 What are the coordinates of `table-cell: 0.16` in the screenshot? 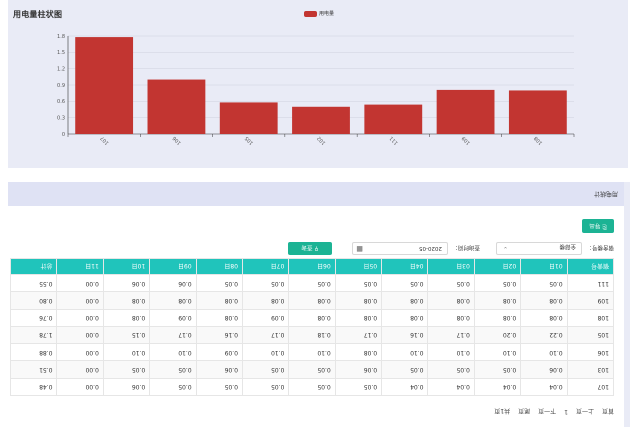 It's located at (404, 335).